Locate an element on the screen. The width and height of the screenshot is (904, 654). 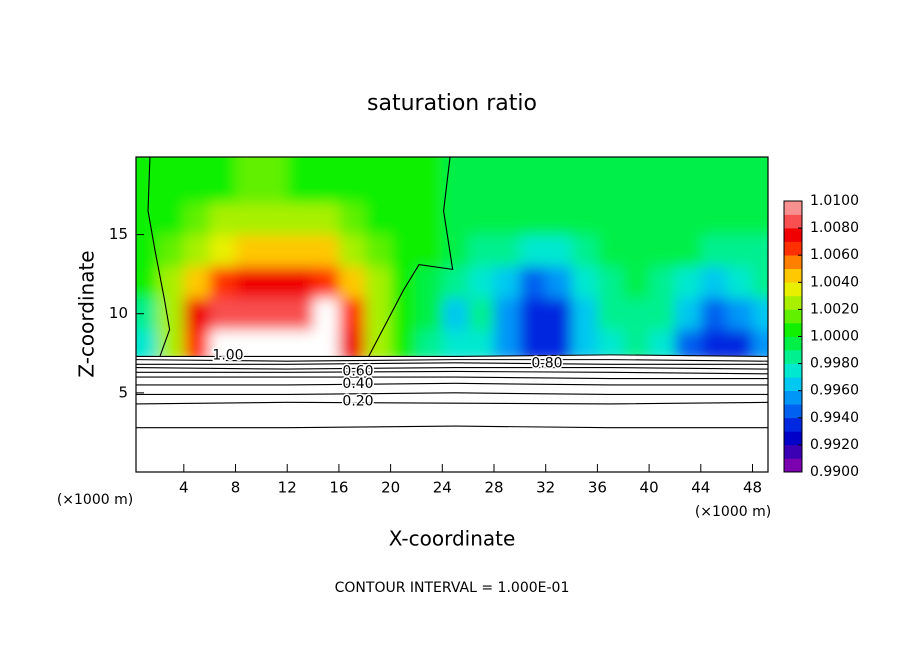
x-tick-label: 48 is located at coordinates (752, 488).